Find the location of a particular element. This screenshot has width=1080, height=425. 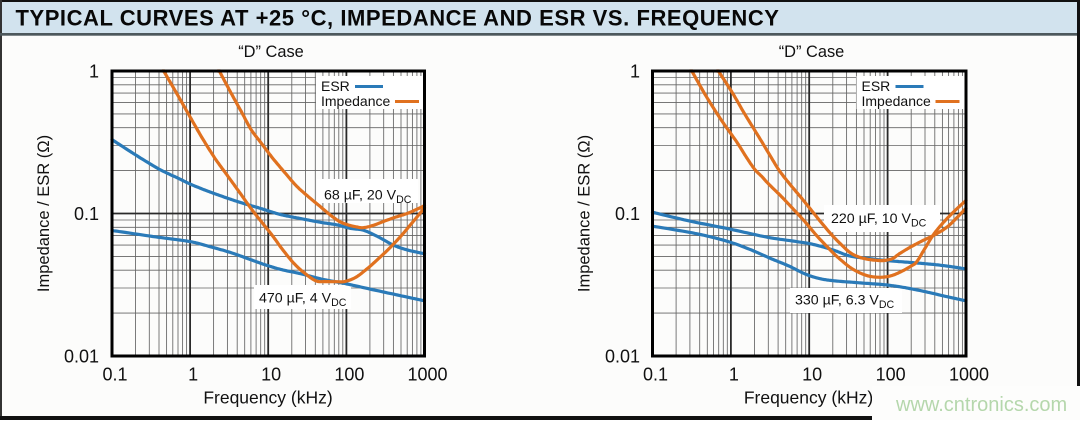

svg-text: 330 µF, 6.3 VDC is located at coordinates (845, 302).